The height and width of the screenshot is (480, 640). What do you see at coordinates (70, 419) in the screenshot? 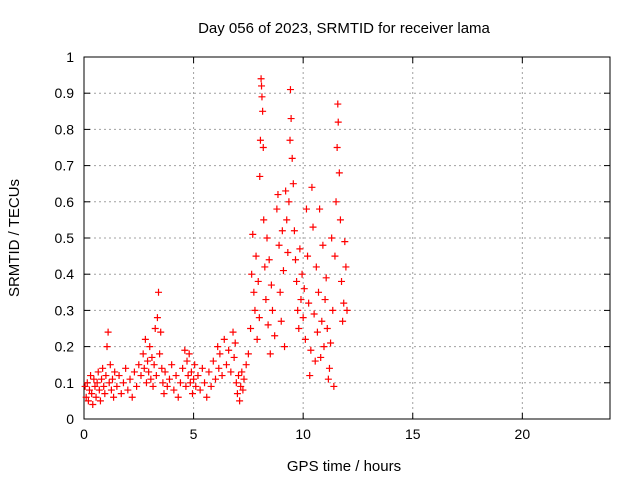
I see `y-tick-label: 0` at bounding box center [70, 419].